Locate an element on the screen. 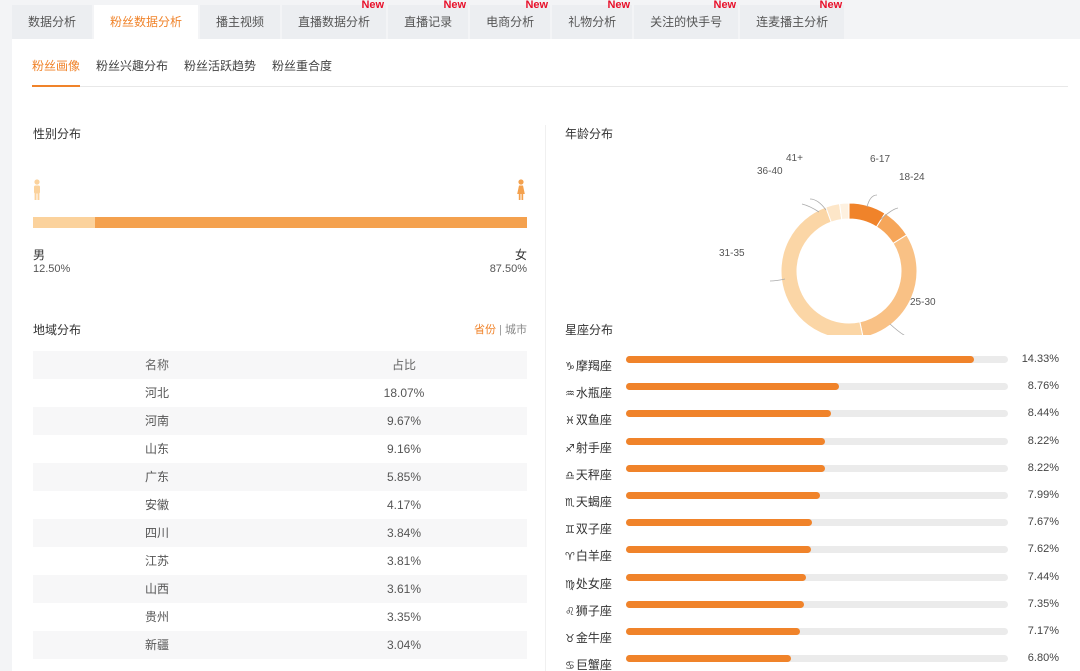 This screenshot has height=671, width=1080. zodiac-capricorn-icon: ♑ is located at coordinates (570, 367).